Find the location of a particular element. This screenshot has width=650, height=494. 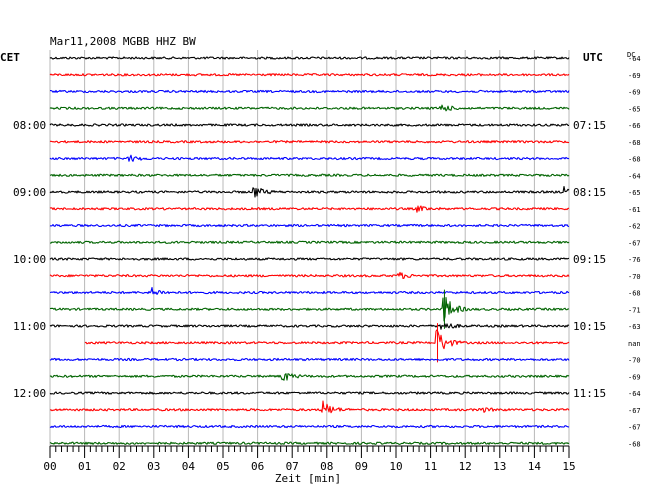

x-tick-label: 01 is located at coordinates (84, 466).